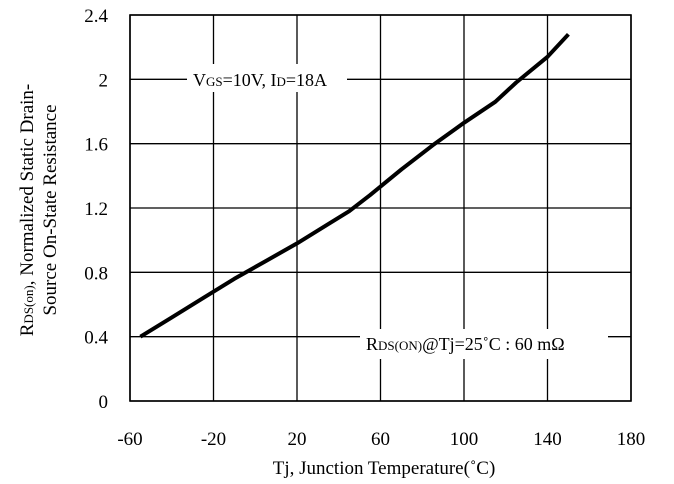 Image resolution: width=674 pixels, height=484 pixels. What do you see at coordinates (547, 439) in the screenshot?
I see `x-tick-label: 140` at bounding box center [547, 439].